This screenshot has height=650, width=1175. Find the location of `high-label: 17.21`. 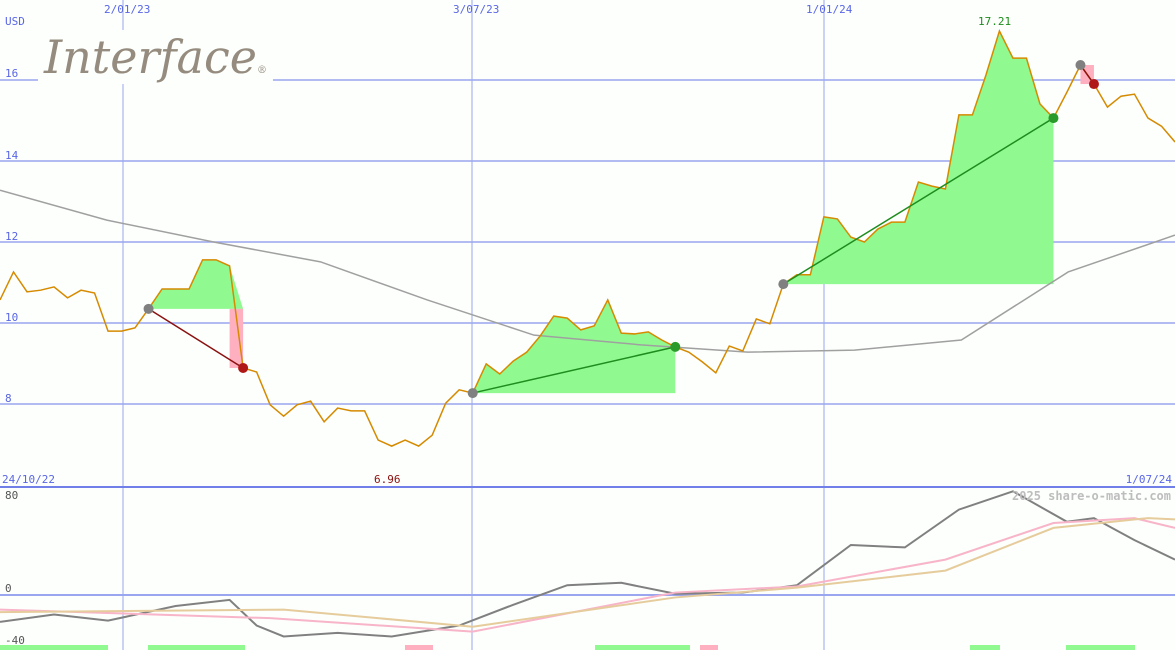

high-label: 17.21 is located at coordinates (995, 21).